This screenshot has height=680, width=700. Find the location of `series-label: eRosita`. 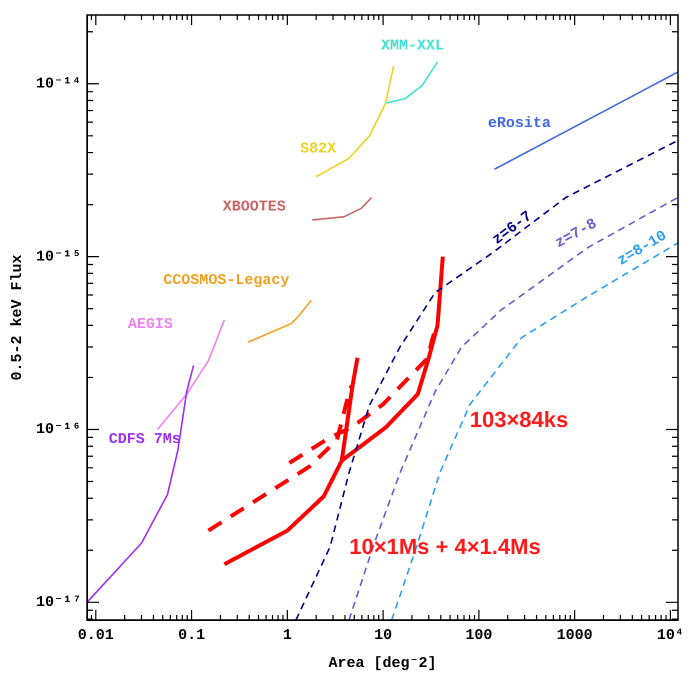

series-label: eRosita is located at coordinates (519, 123).